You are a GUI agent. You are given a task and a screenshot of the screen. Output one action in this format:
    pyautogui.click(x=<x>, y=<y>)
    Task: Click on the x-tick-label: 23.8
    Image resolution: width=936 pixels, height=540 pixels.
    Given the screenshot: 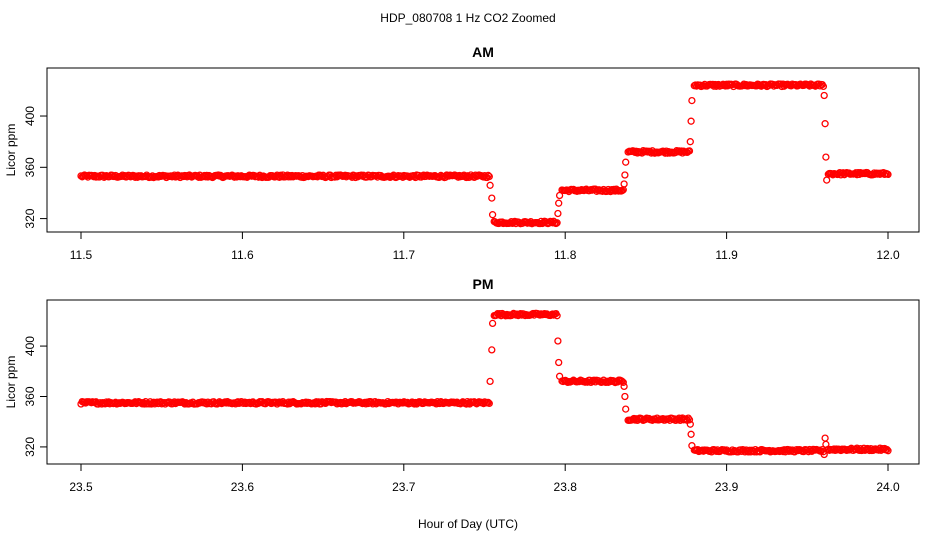 What is the action you would take?
    pyautogui.click(x=566, y=487)
    